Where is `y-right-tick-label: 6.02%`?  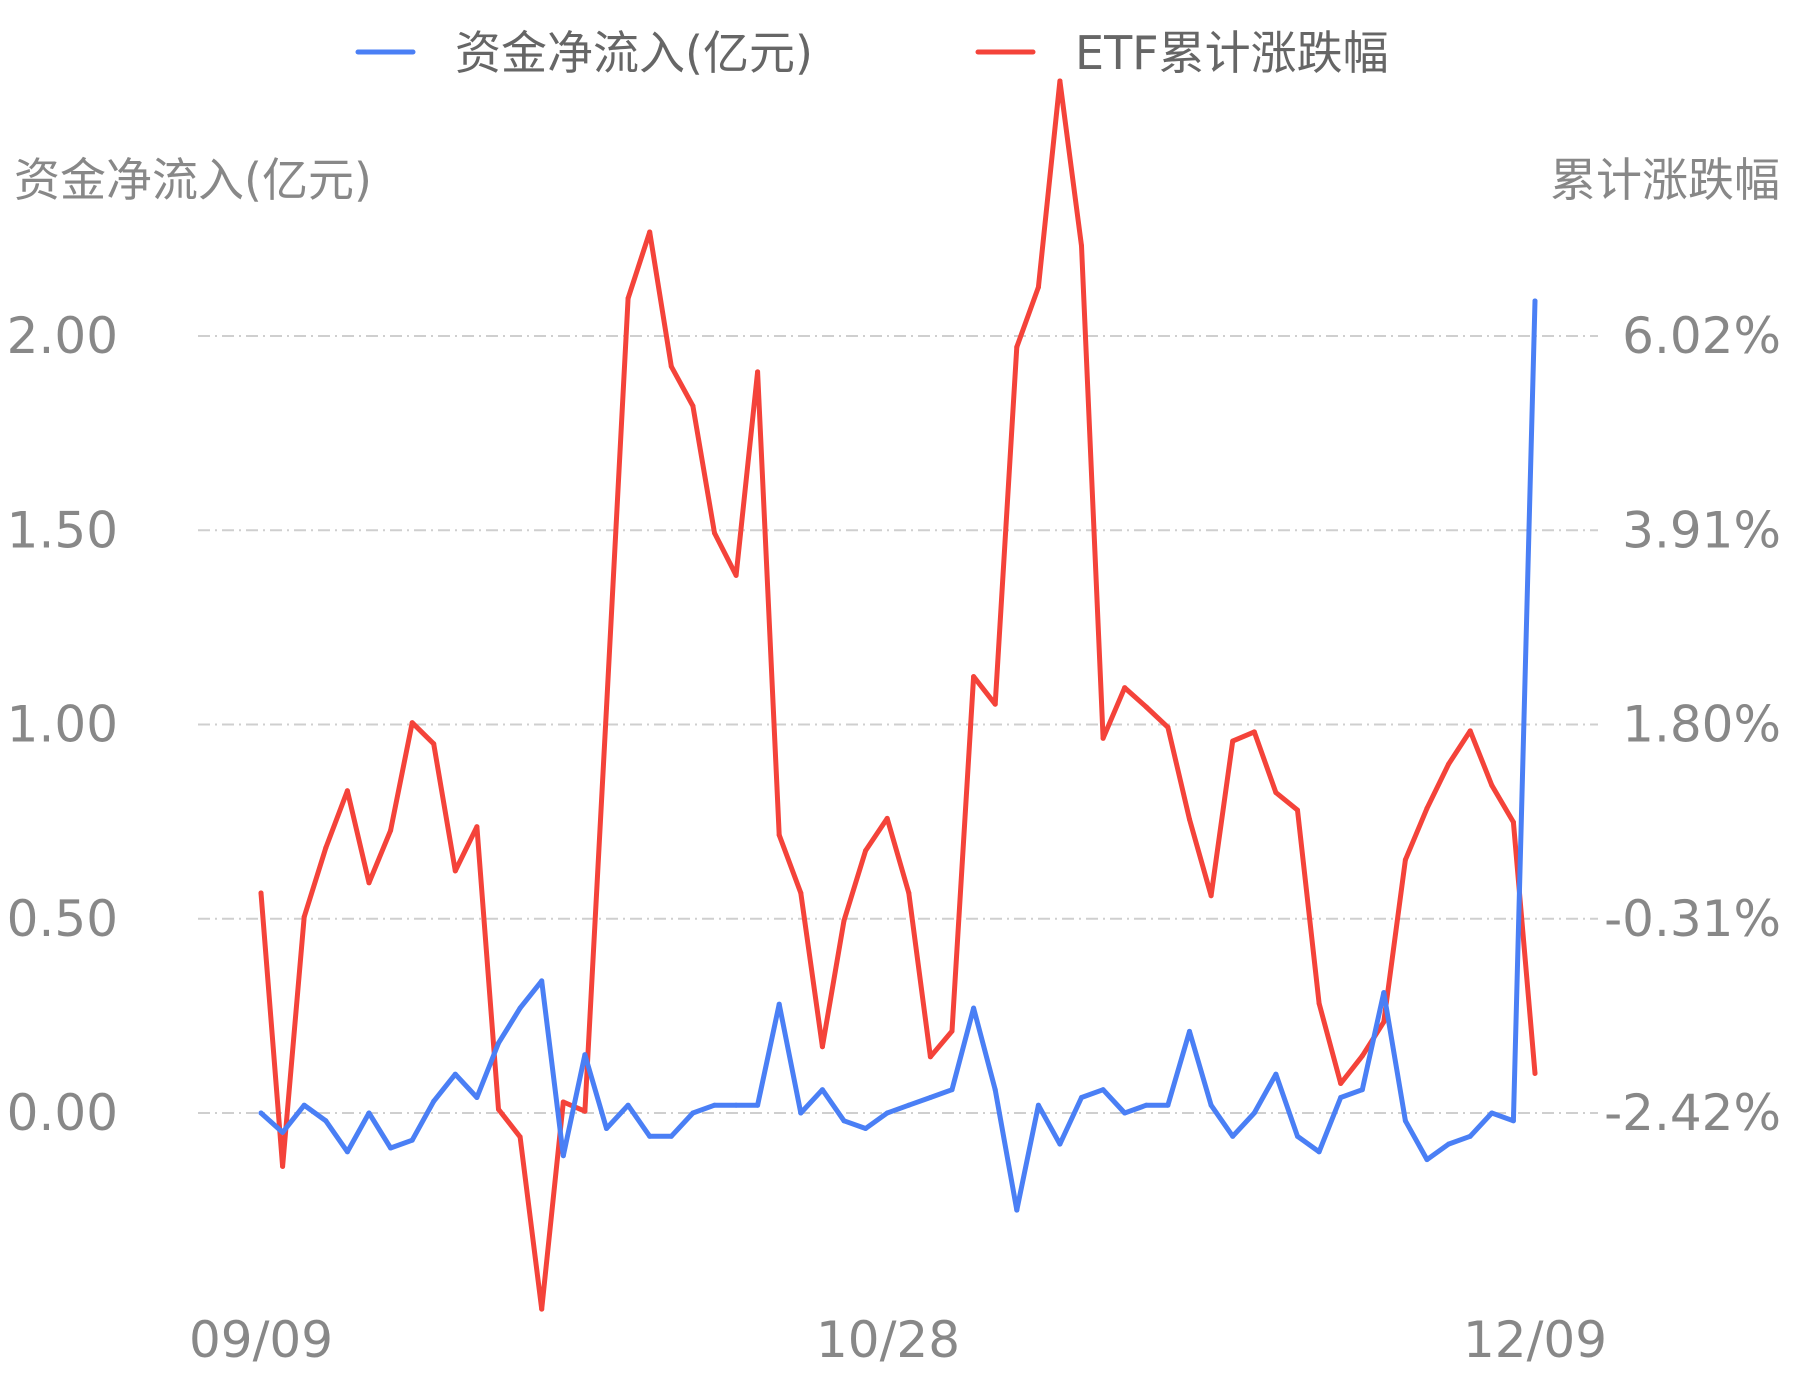 y-right-tick-label: 6.02% is located at coordinates (1701, 336).